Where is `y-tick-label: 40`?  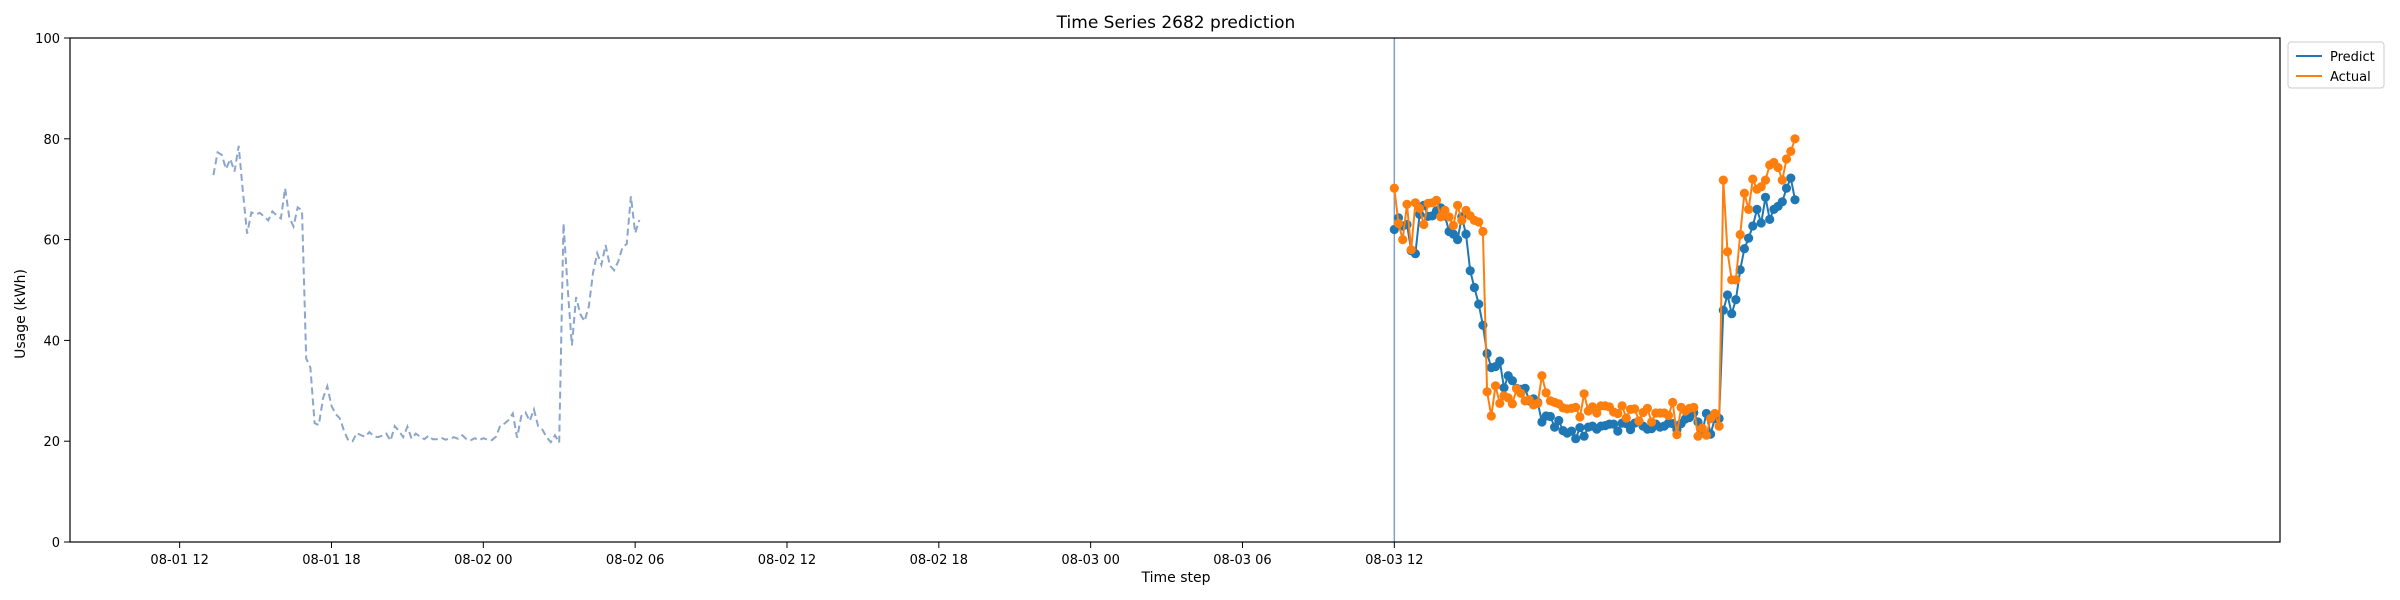 y-tick-label: 40 is located at coordinates (51, 341).